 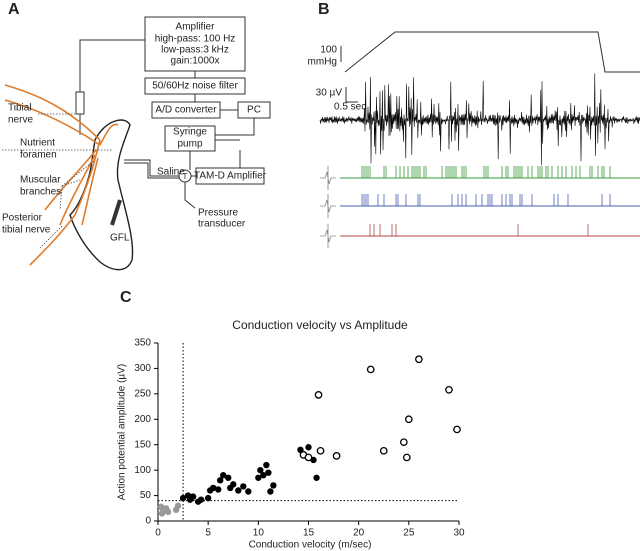 I want to click on box-text: 50/60Hz noise filter, so click(x=195, y=86).